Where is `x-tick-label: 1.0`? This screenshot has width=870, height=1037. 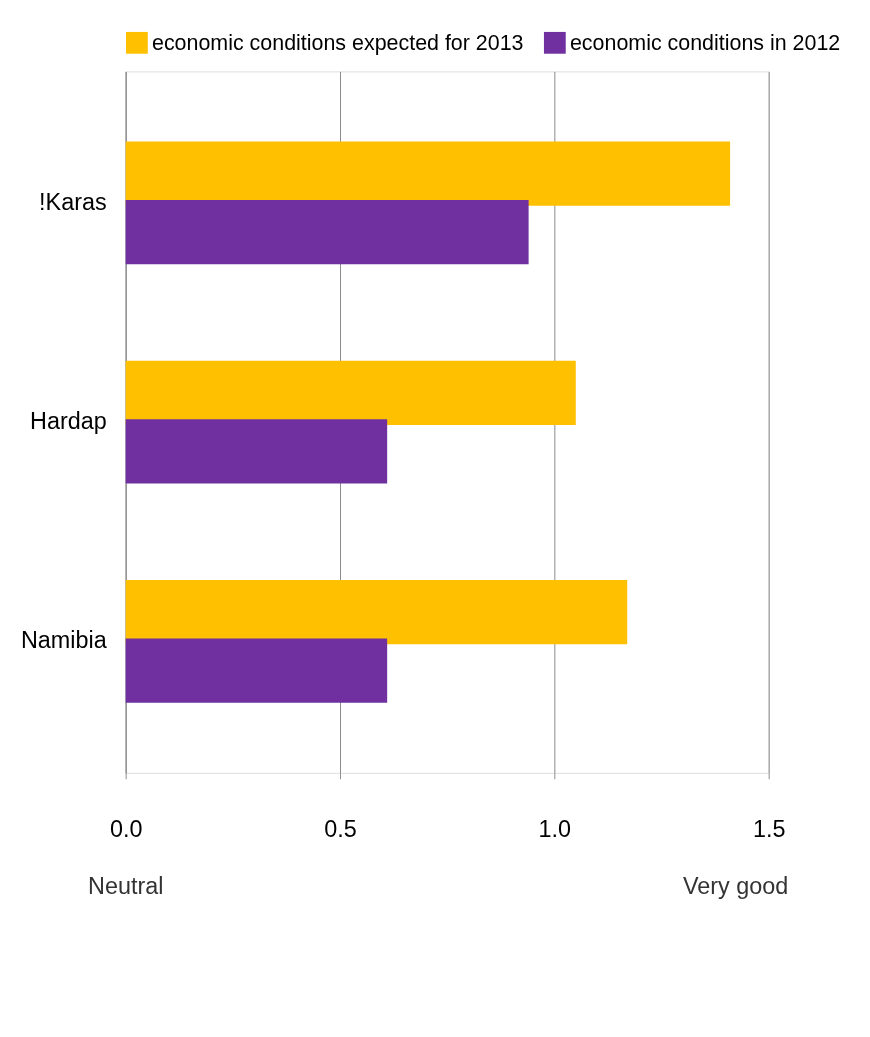 x-tick-label: 1.0 is located at coordinates (555, 828).